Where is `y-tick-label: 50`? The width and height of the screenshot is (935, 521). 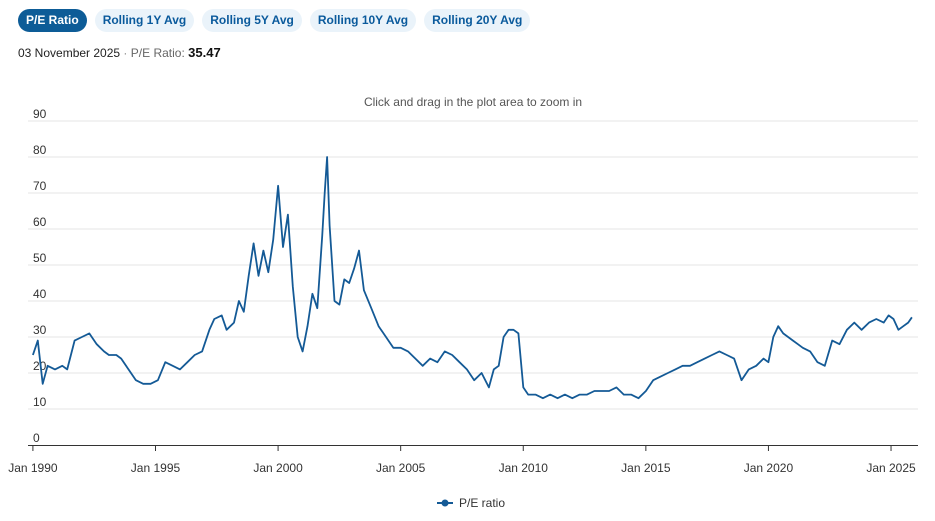
y-tick-label: 50 is located at coordinates (40, 258).